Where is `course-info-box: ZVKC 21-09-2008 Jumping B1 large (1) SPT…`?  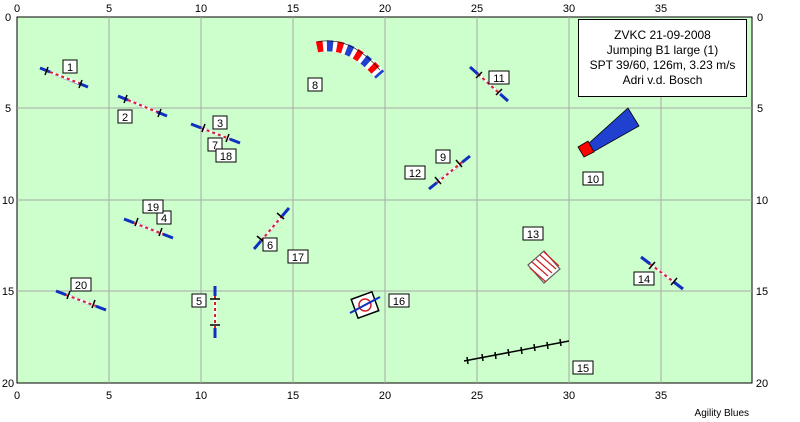 course-info-box: ZVKC 21-09-2008 Jumping B1 large (1) SPT… is located at coordinates (662, 58).